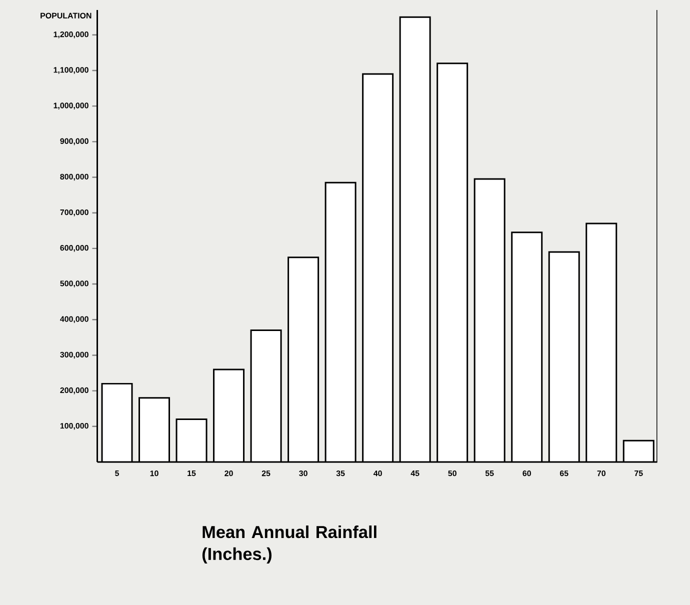 Image resolution: width=690 pixels, height=605 pixels. Describe the element at coordinates (289, 544) in the screenshot. I see `x-axis-title: Mean Annual Rainfall (Inches.)` at that location.